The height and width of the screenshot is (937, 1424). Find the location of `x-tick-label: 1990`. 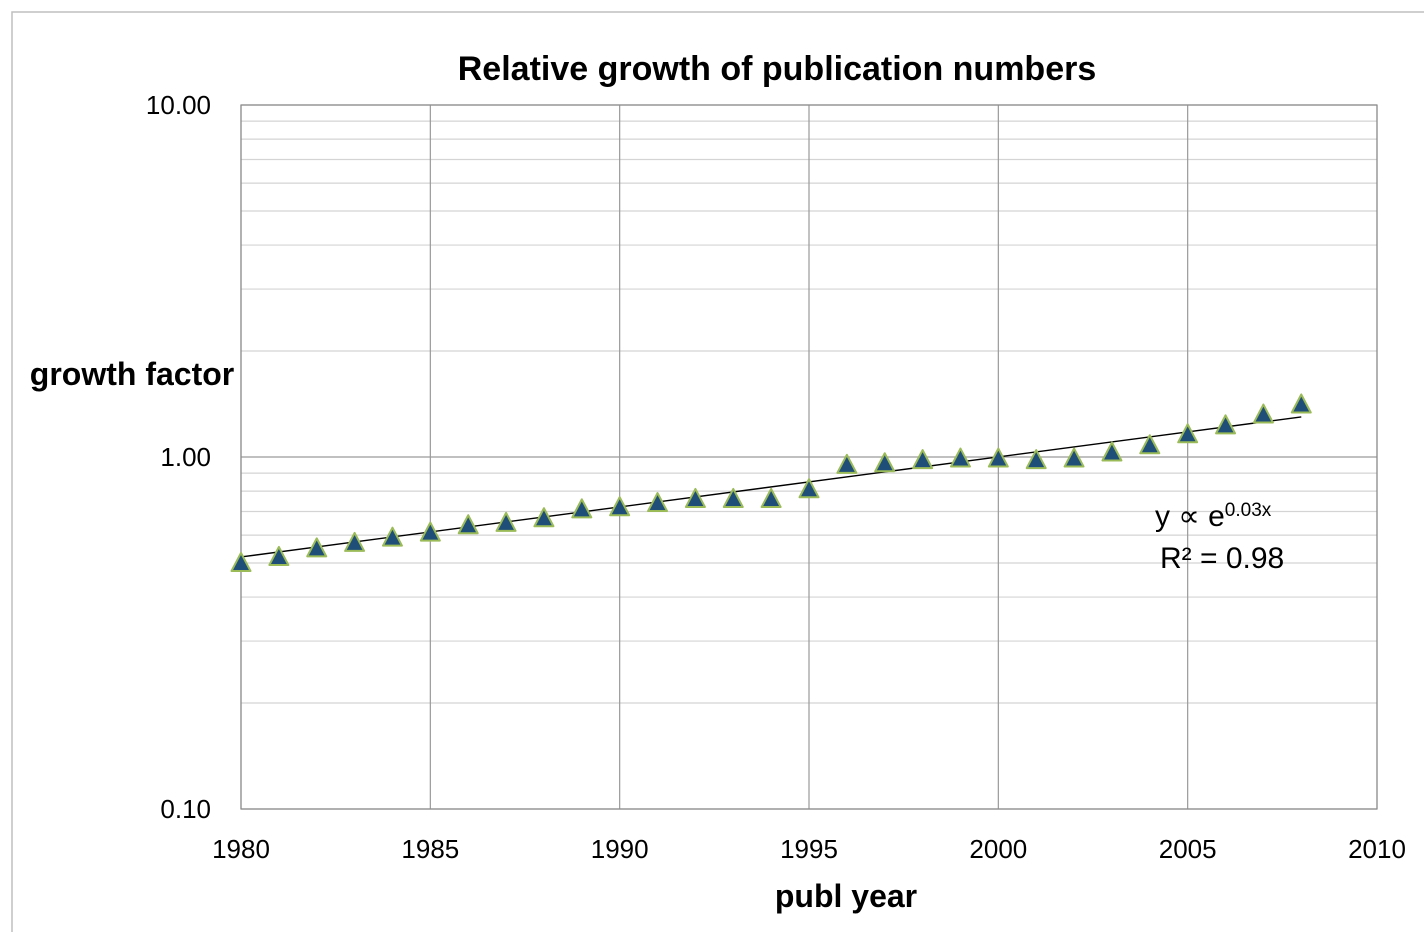

x-tick-label: 1990 is located at coordinates (620, 849).